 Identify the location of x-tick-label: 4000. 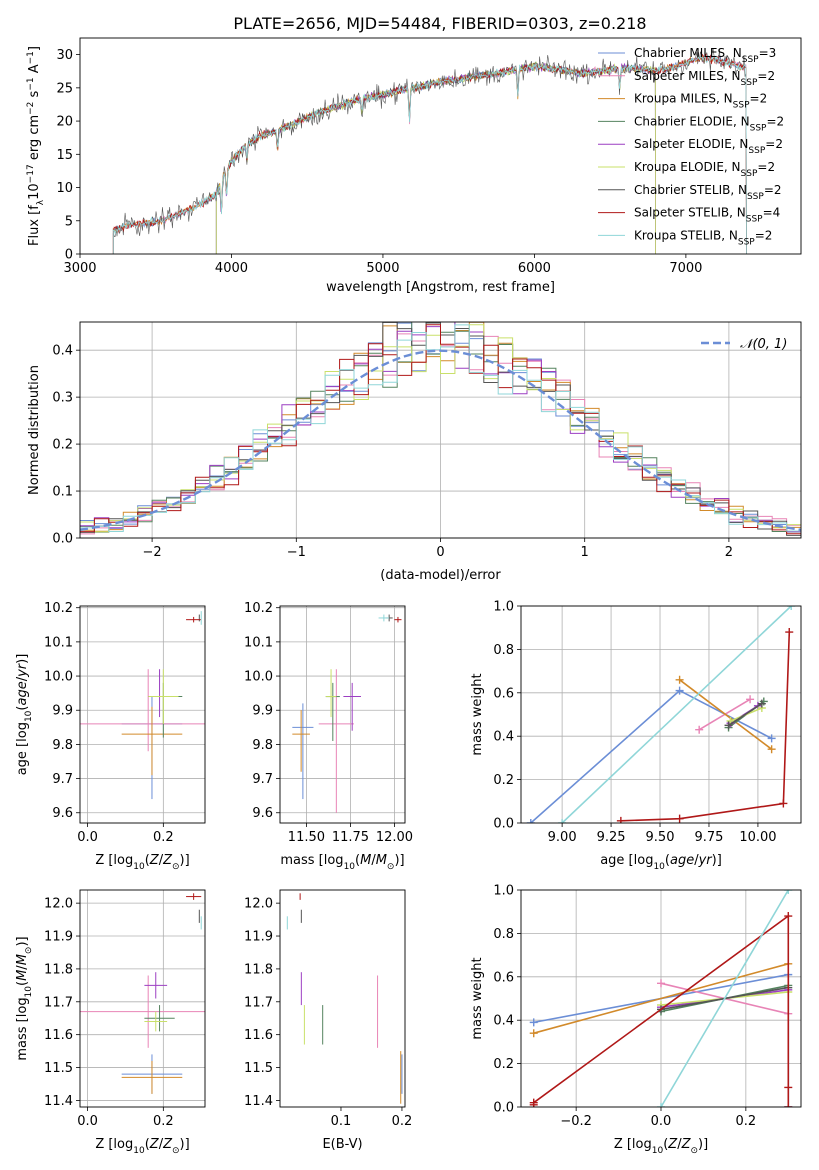
(231, 268).